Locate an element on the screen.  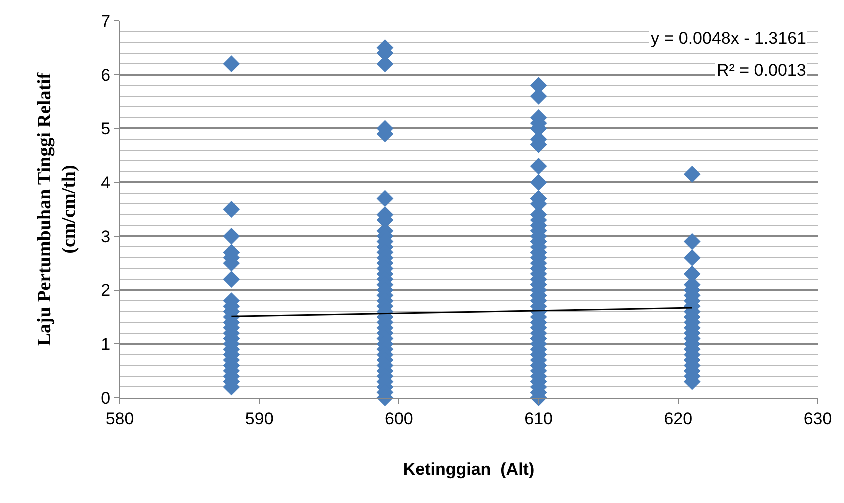
y-tick-label: 7 is located at coordinates (106, 21).